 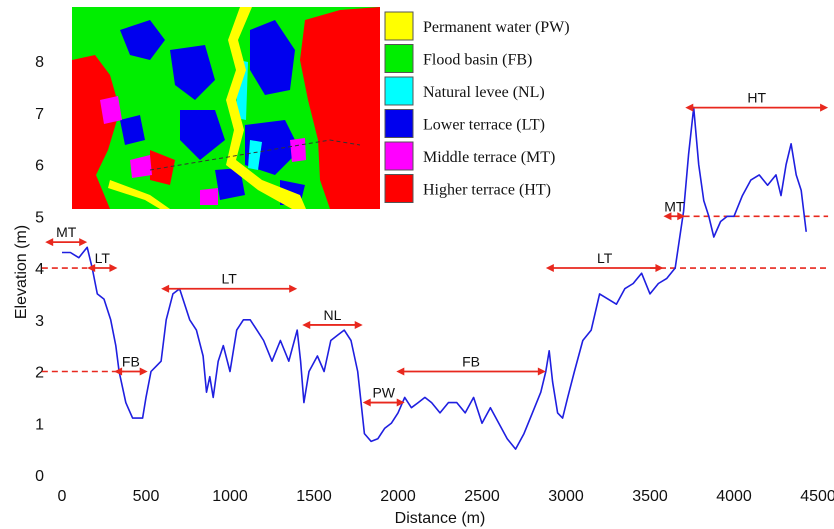 I want to click on legend-label: Middle terrace (MT), so click(x=489, y=157).